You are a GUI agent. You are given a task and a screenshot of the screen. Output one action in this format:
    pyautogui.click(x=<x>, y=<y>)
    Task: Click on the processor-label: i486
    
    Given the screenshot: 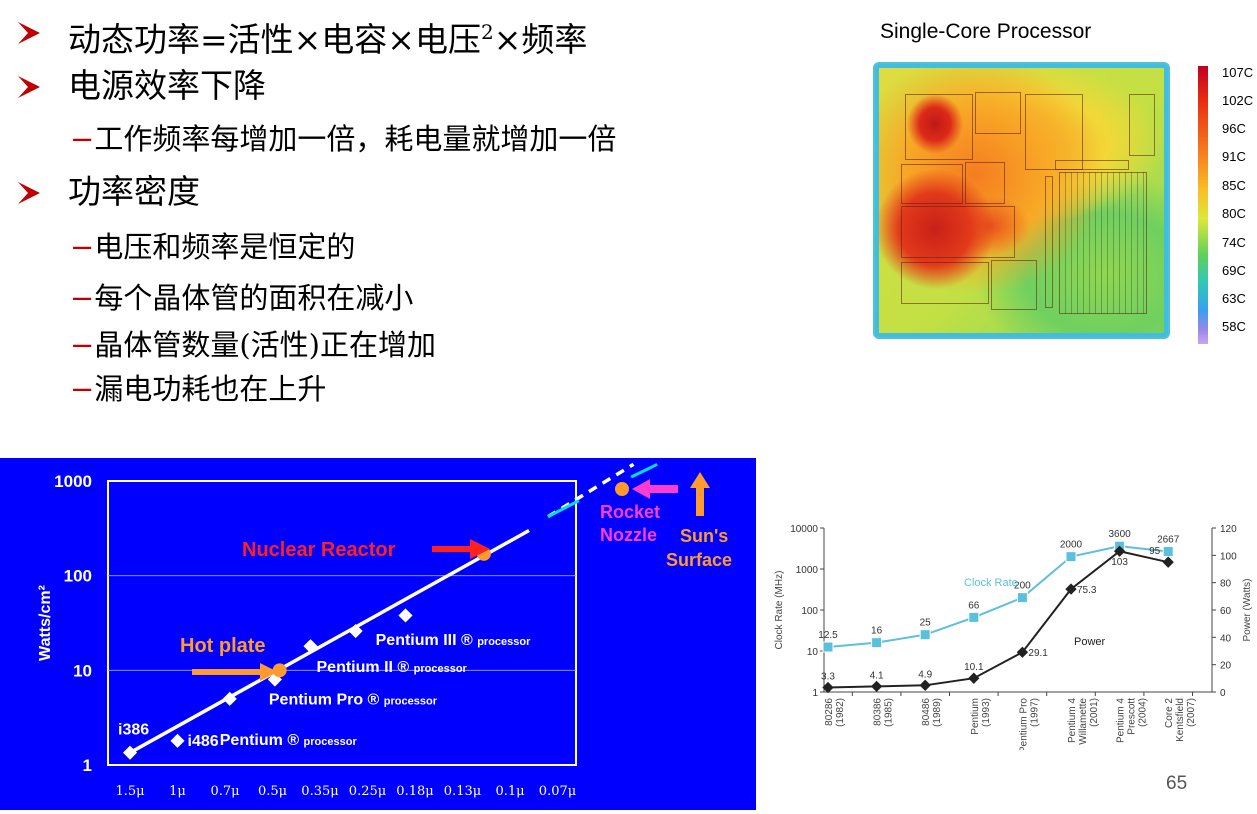 What is the action you would take?
    pyautogui.click(x=203, y=741)
    